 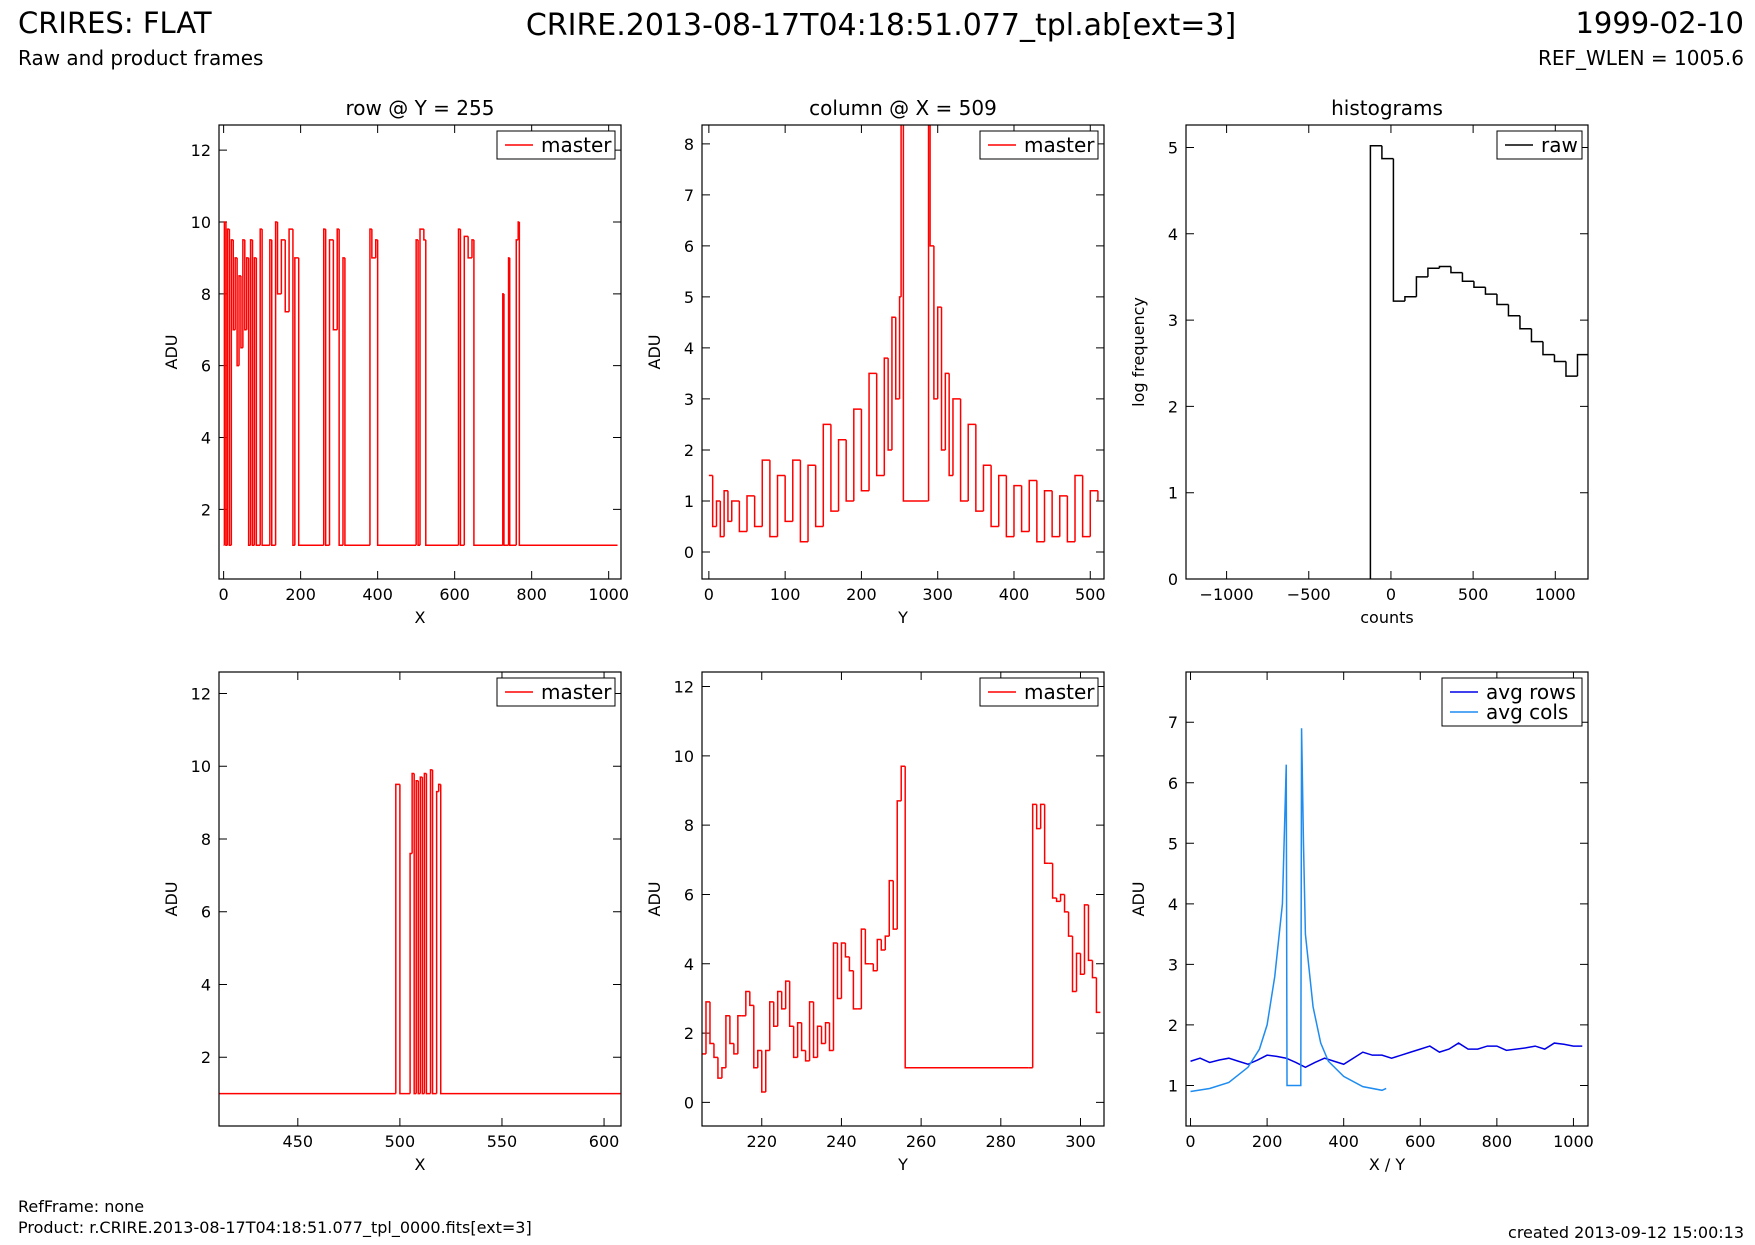 What do you see at coordinates (689, 552) in the screenshot?
I see `y-tick-label: 0` at bounding box center [689, 552].